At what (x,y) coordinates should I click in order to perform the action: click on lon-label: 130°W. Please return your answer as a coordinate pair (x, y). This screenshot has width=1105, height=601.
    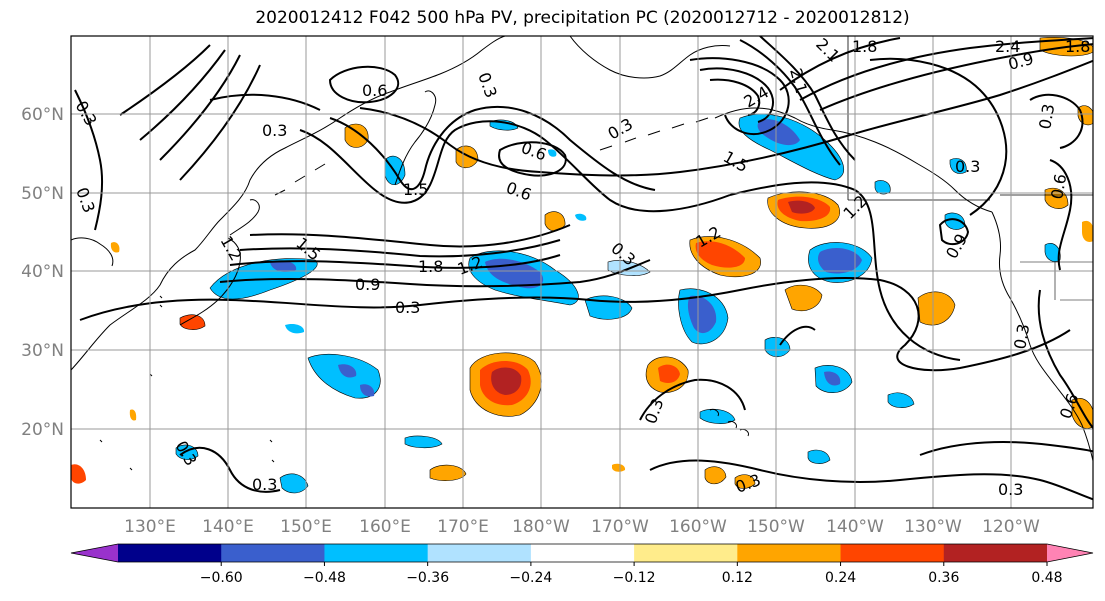
    Looking at the image, I should click on (933, 527).